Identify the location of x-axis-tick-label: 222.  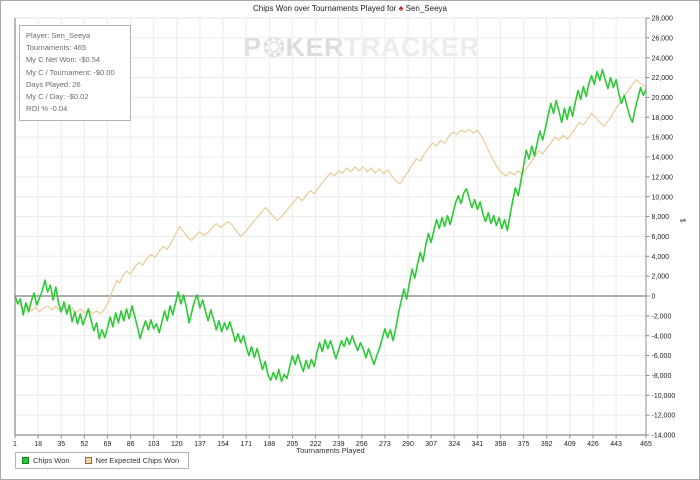
(316, 444).